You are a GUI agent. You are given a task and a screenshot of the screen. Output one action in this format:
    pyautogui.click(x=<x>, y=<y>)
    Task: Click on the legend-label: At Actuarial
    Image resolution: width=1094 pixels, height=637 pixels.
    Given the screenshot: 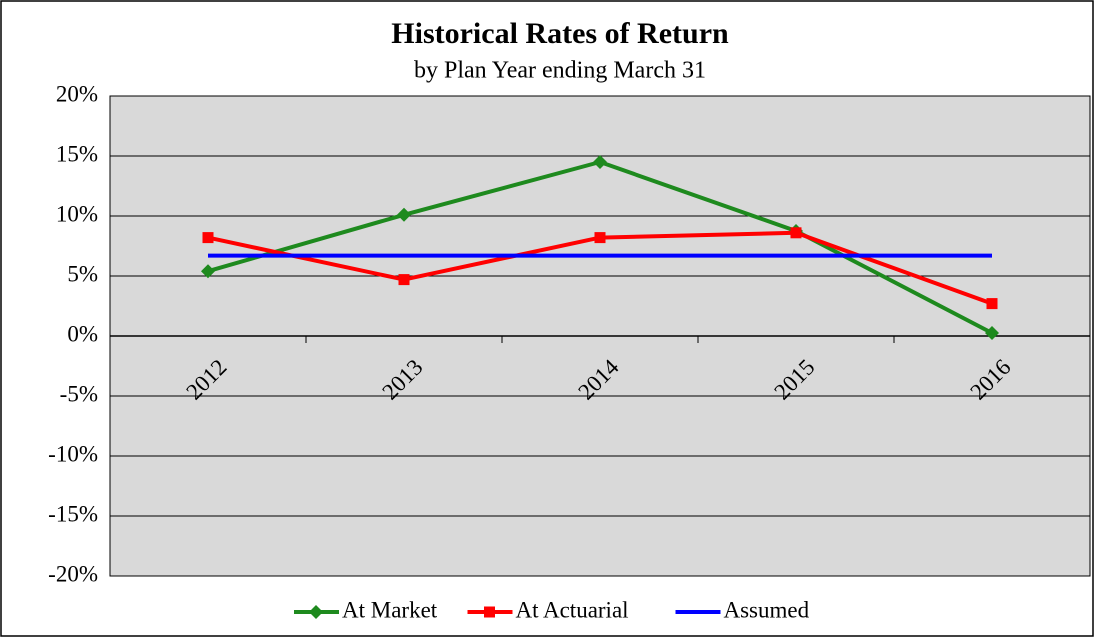 What is the action you would take?
    pyautogui.click(x=572, y=609)
    